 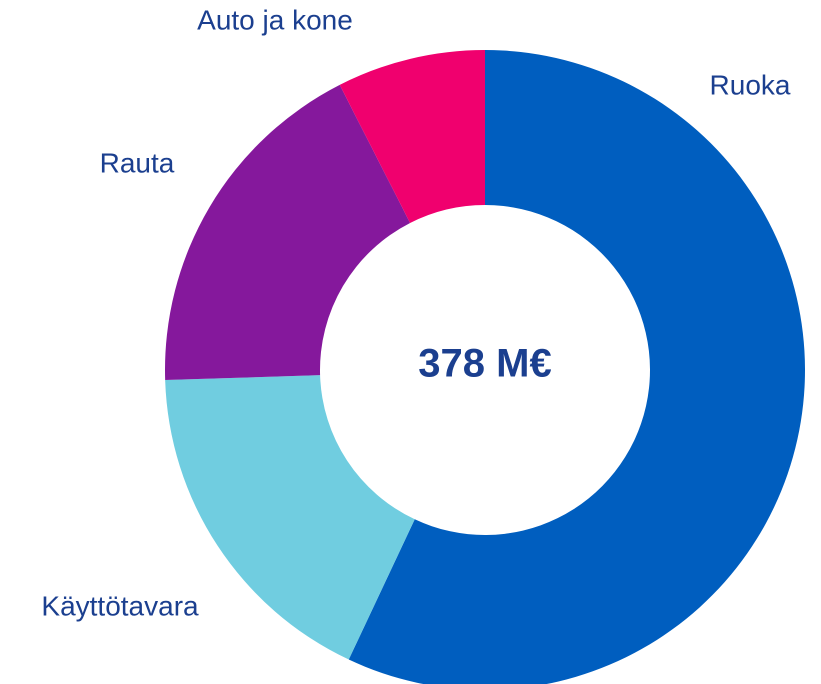 I want to click on category-label: Ruoka, so click(x=750, y=84).